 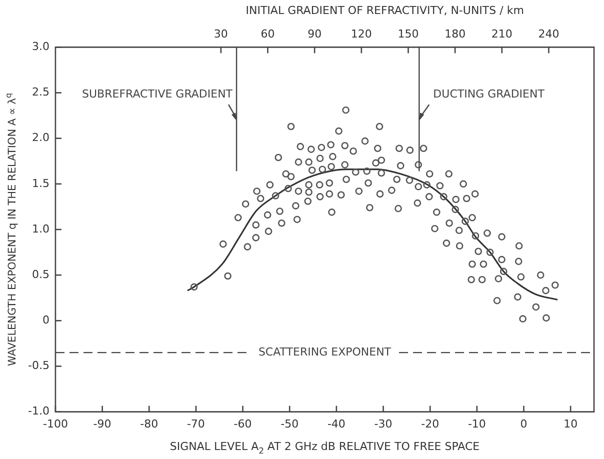 I want to click on ref-line-label: DUCTING GRADIENT, so click(x=489, y=93).